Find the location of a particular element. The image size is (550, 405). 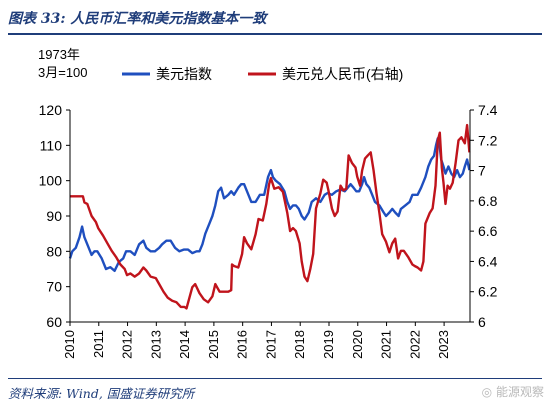

legend-usdcny-label: 美元兑人民币(右轴) is located at coordinates (342, 74).